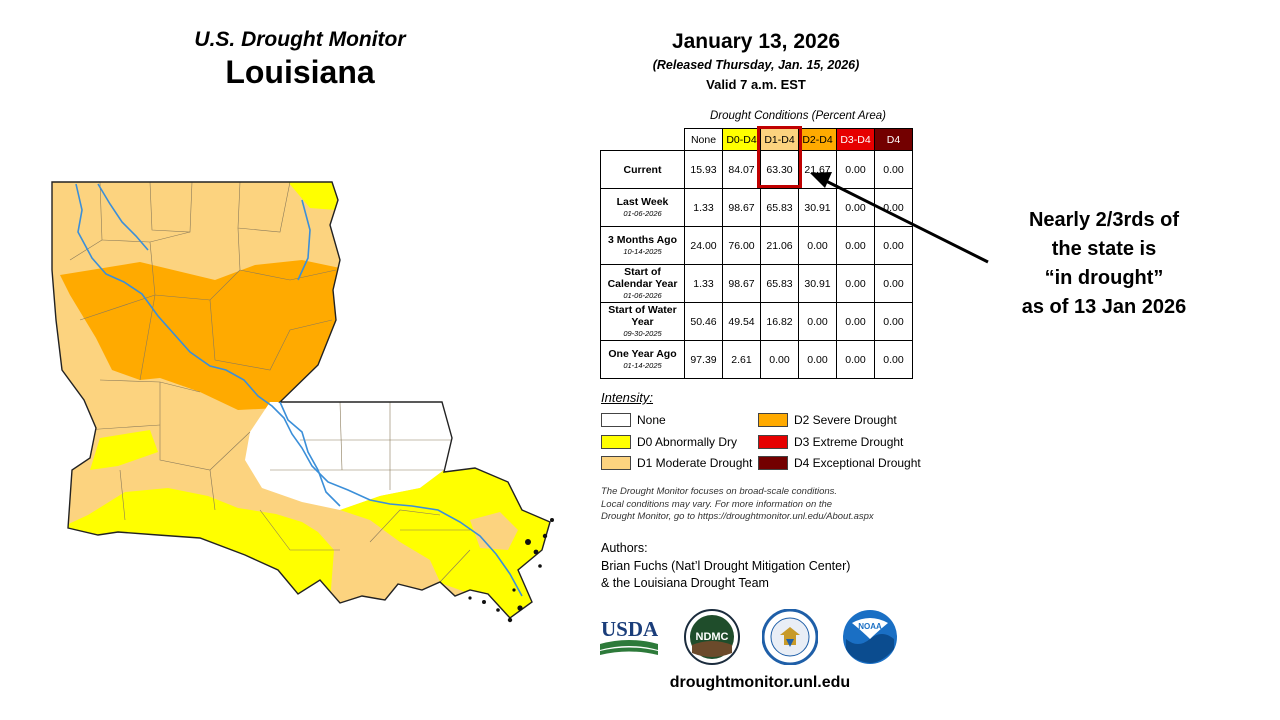  I want to click on legend-item-d4: D4 Exceptional Drought, so click(839, 463).